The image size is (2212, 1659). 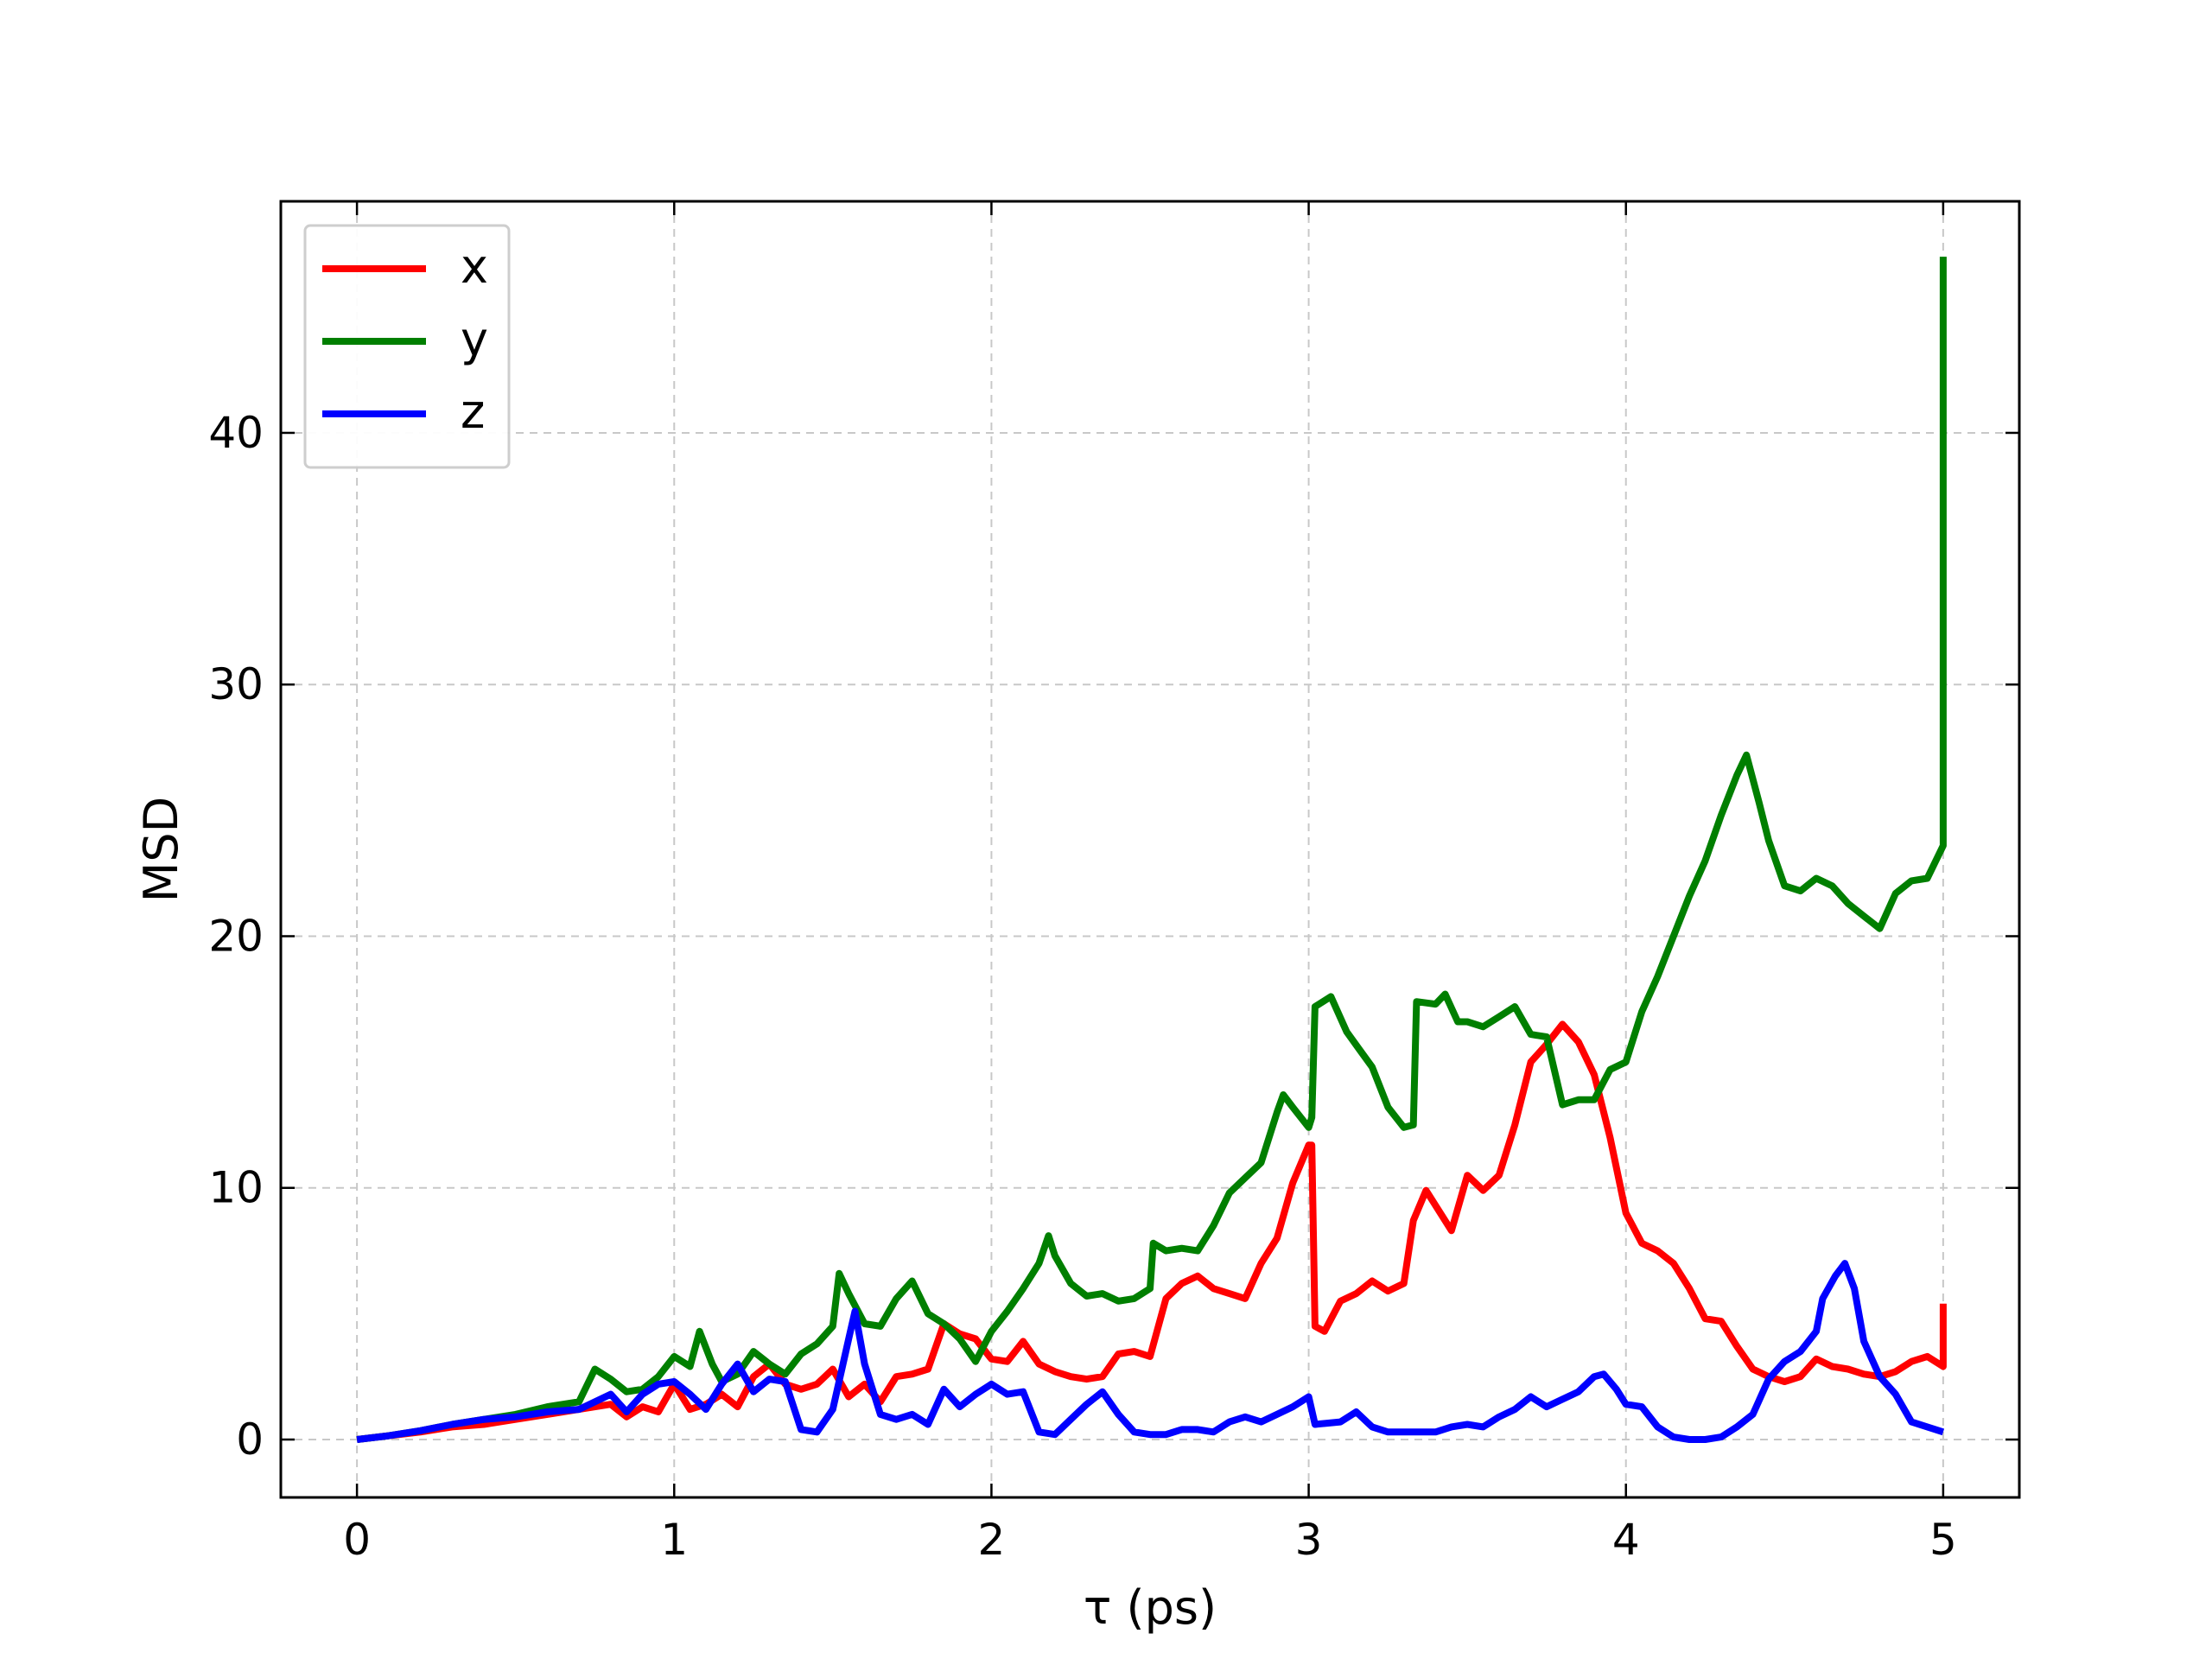 What do you see at coordinates (992, 1540) in the screenshot?
I see `x-tick-label: 2` at bounding box center [992, 1540].